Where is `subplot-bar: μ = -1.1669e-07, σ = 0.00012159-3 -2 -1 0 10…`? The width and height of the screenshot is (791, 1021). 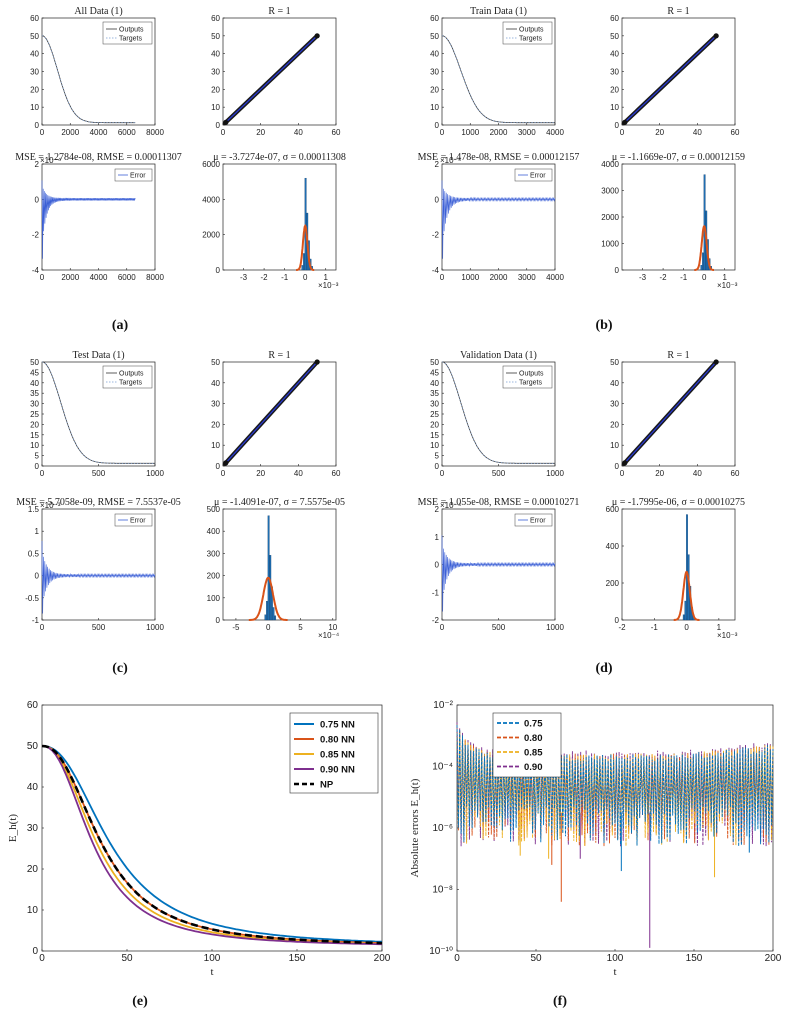 subplot-bar: μ = -1.1669e-07, σ = 0.00012159-3 -2 -1 0 10… is located at coordinates (673, 221).